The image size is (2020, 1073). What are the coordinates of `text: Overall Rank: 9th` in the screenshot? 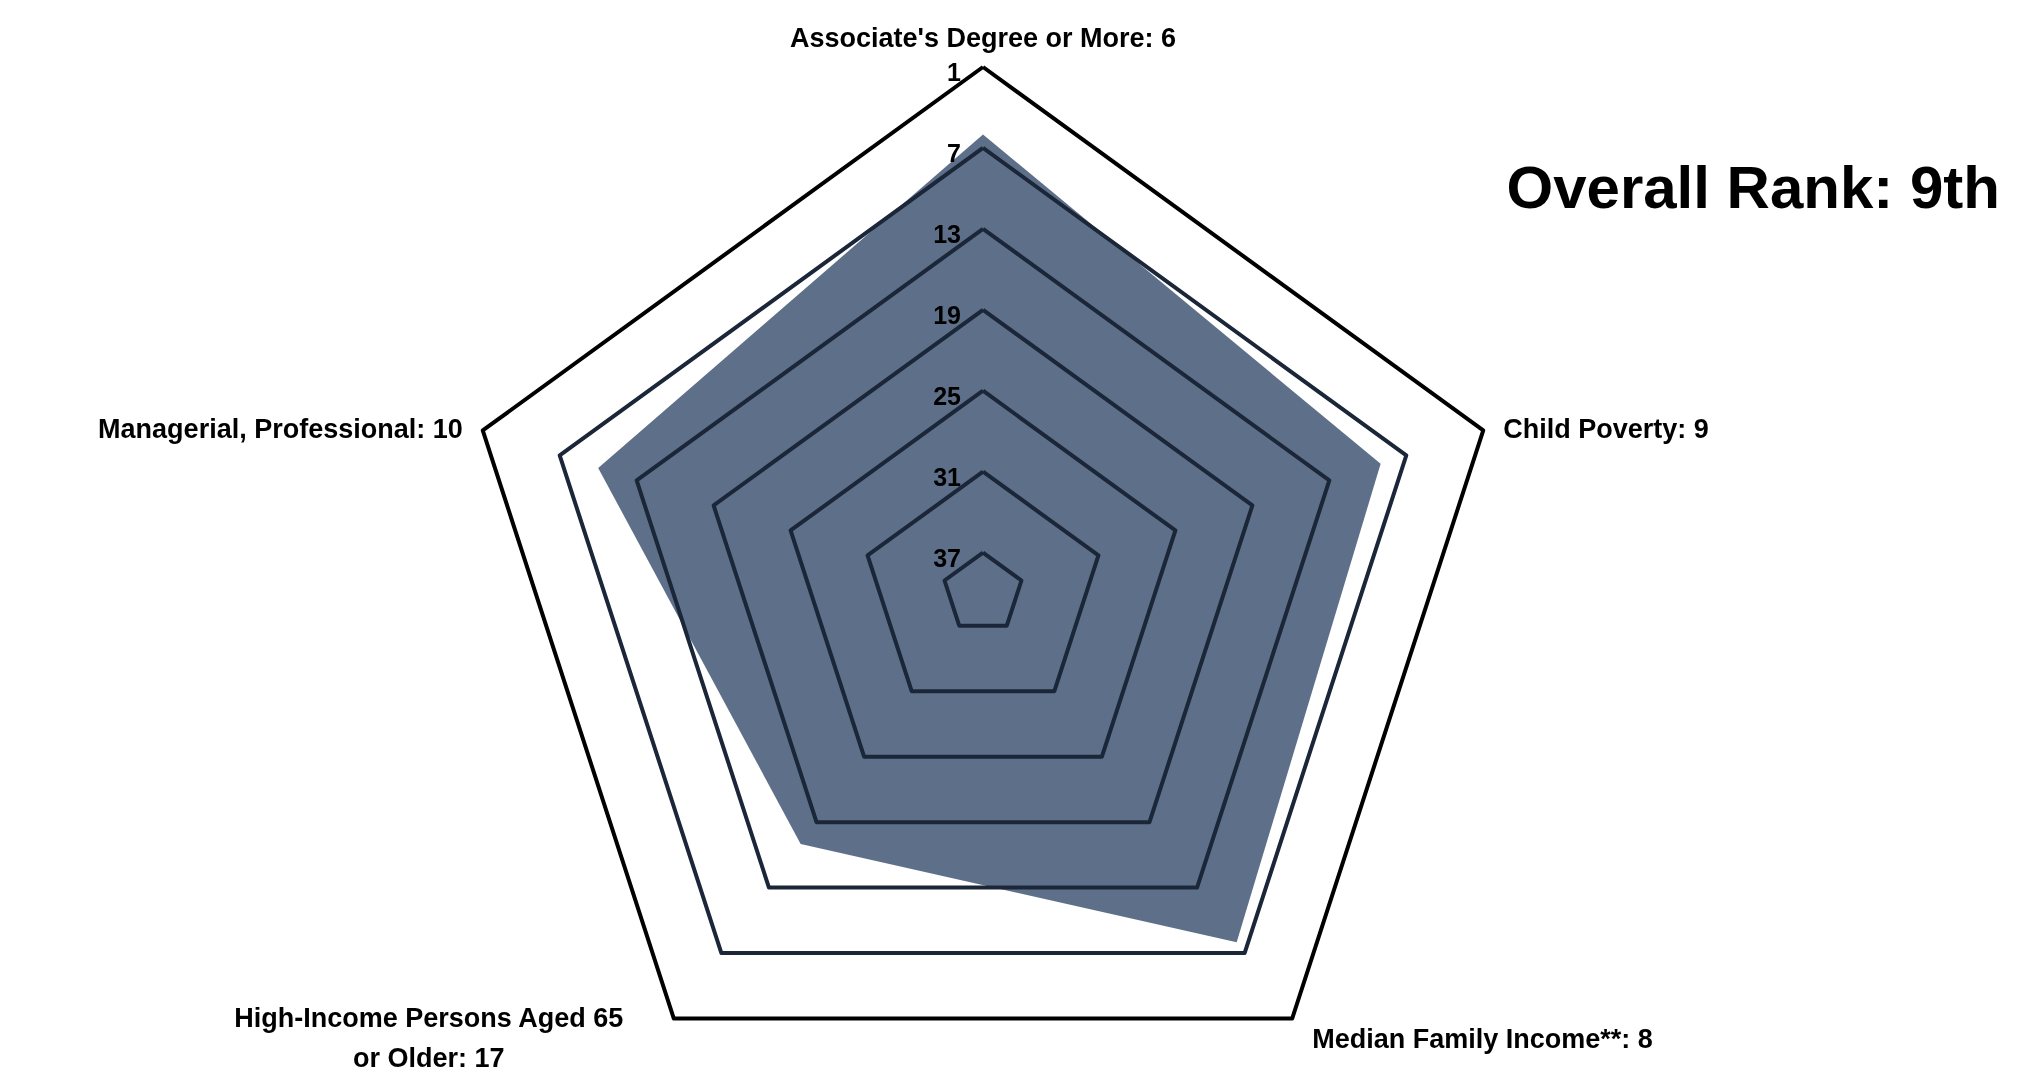 It's located at (1753, 187).